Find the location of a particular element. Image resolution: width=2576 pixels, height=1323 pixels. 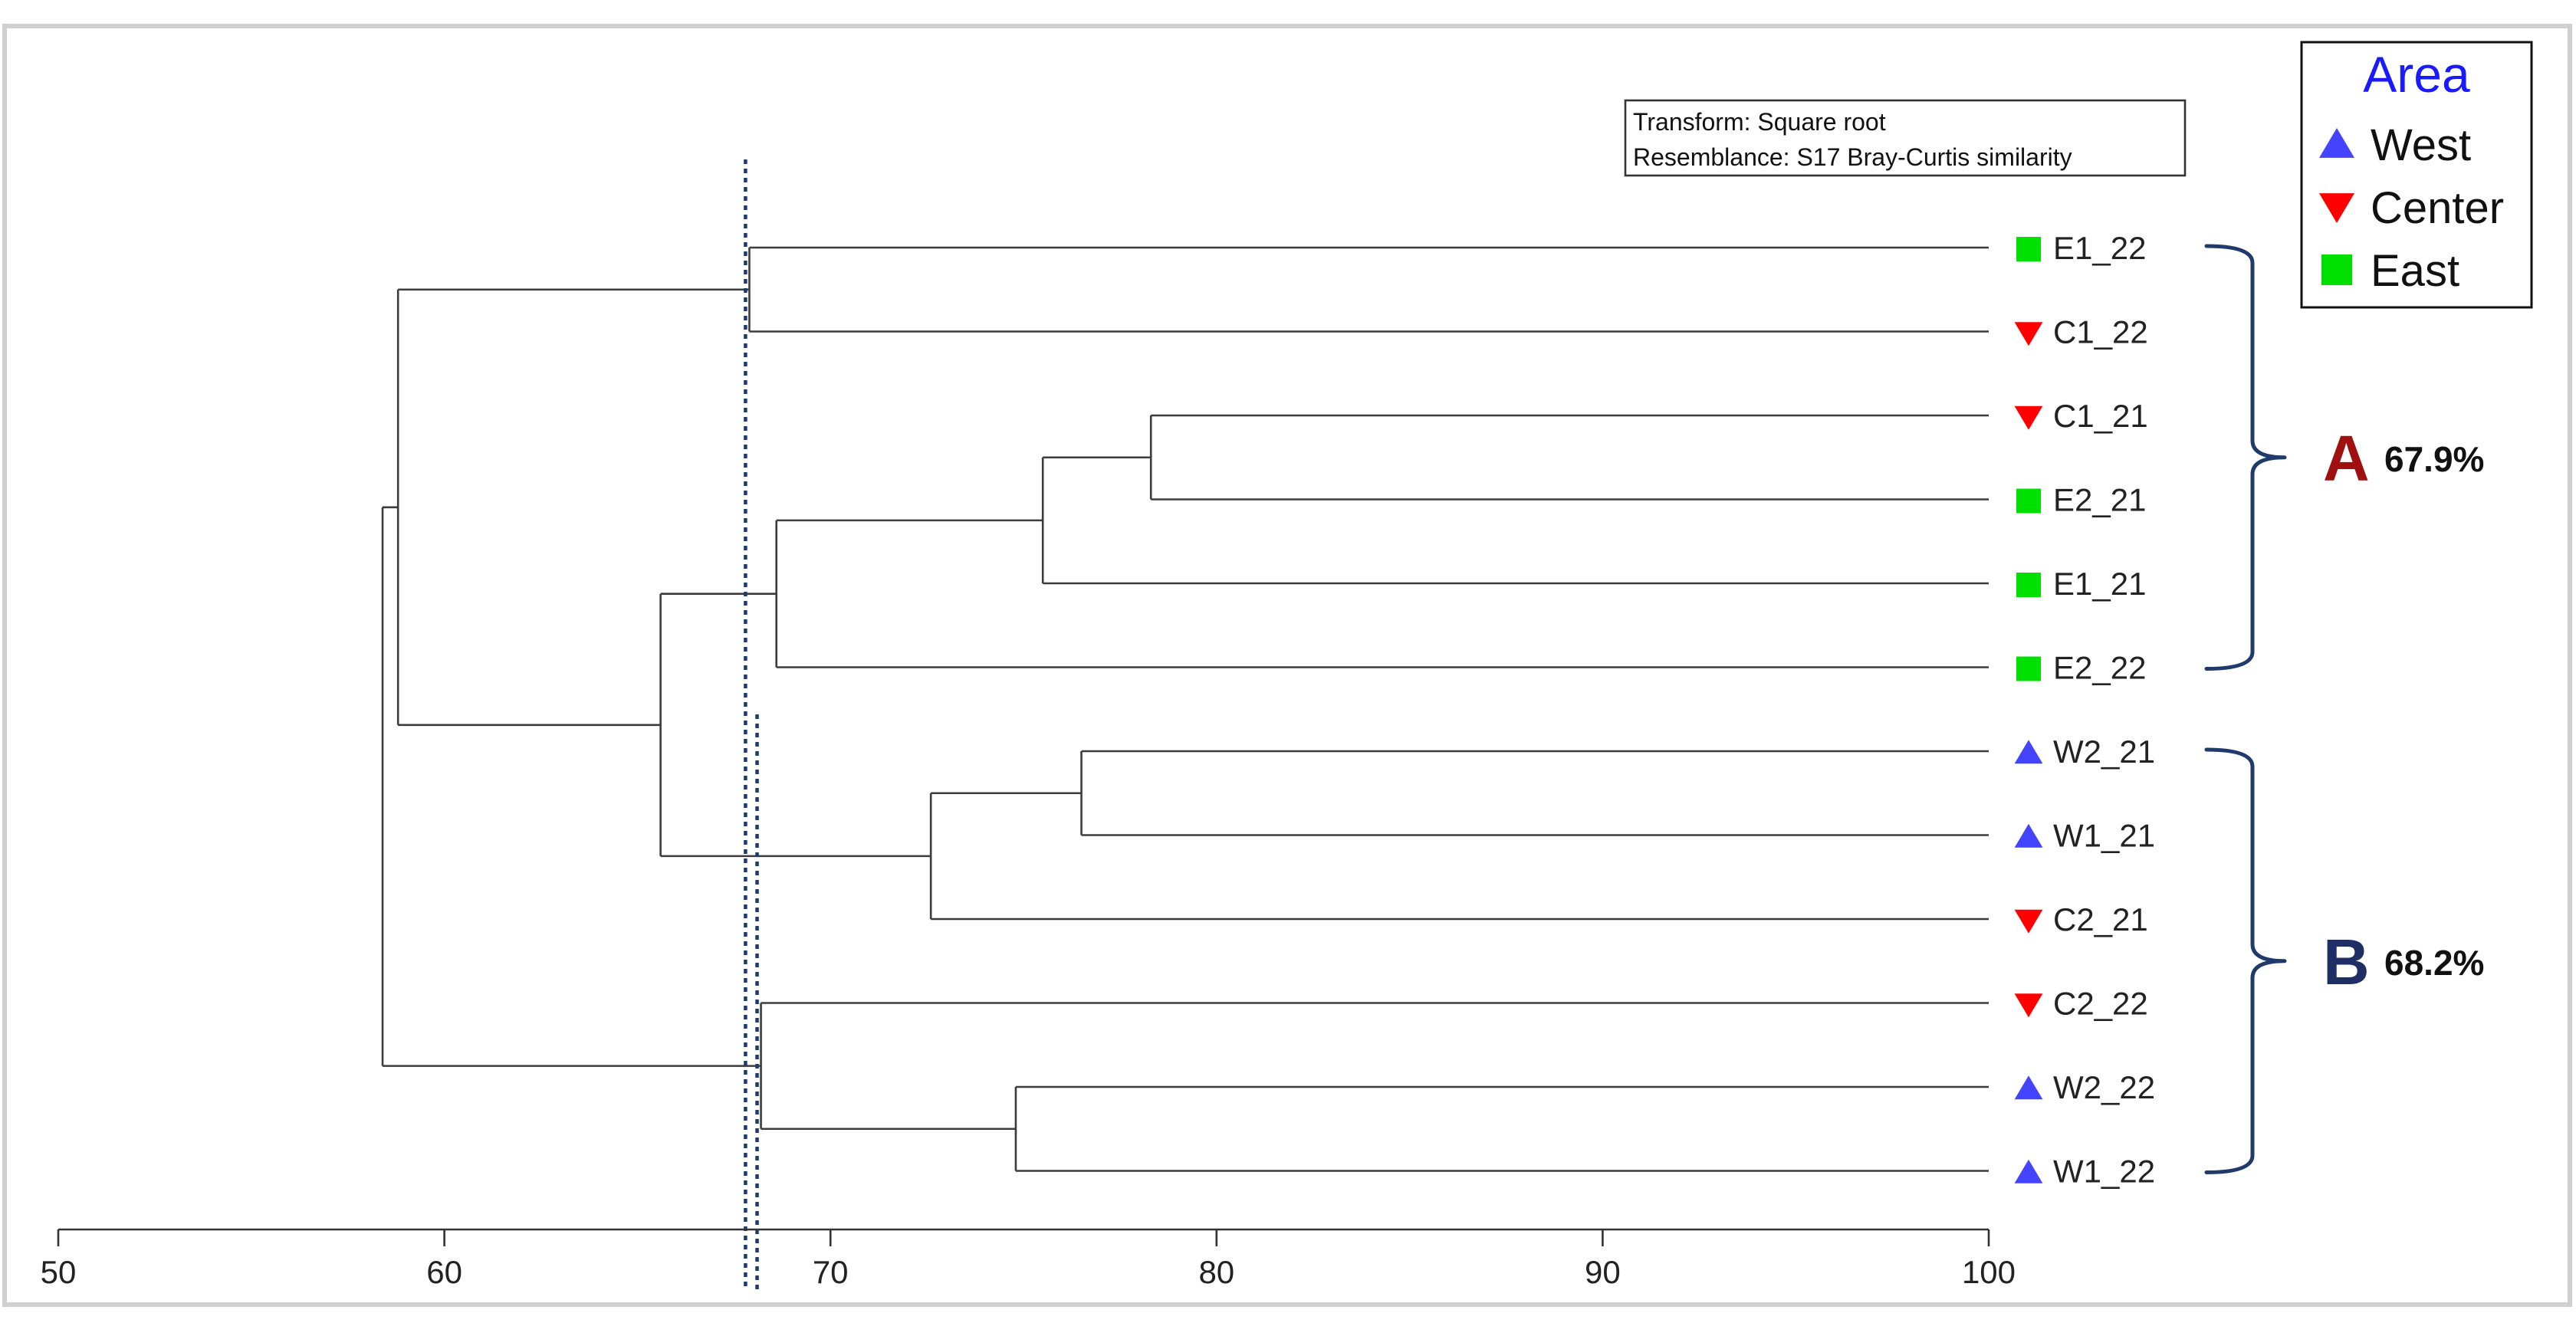

axis-tick-label: 60 is located at coordinates (444, 1272).